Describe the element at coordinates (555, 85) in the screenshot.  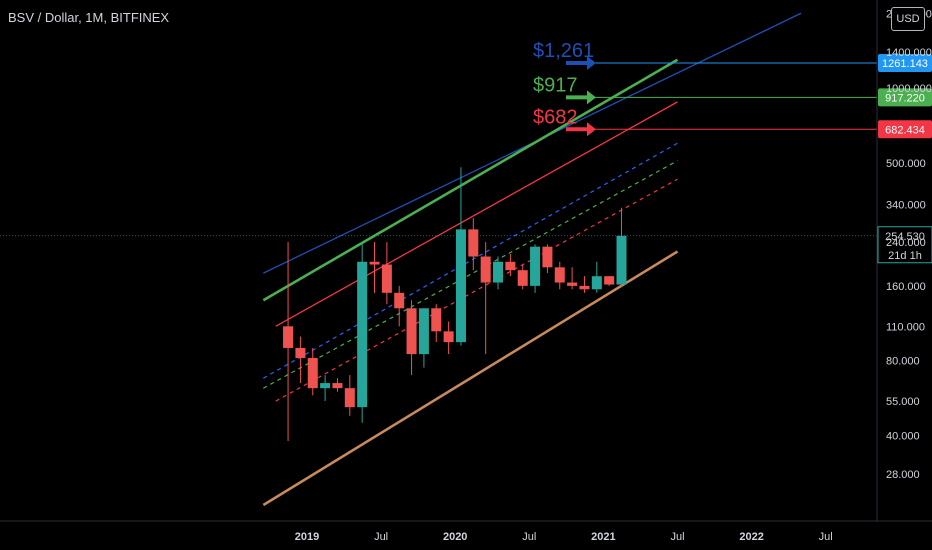
I see `annotation-text-1: $917` at that location.